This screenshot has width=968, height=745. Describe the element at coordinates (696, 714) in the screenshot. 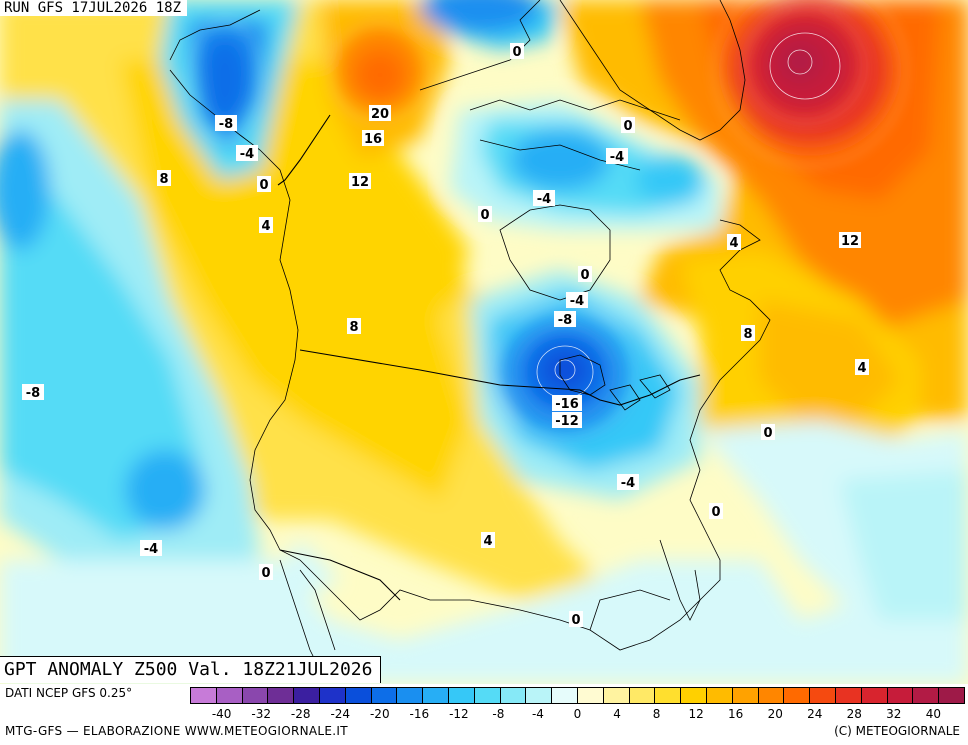

I see `scale-tick-label: 12` at that location.